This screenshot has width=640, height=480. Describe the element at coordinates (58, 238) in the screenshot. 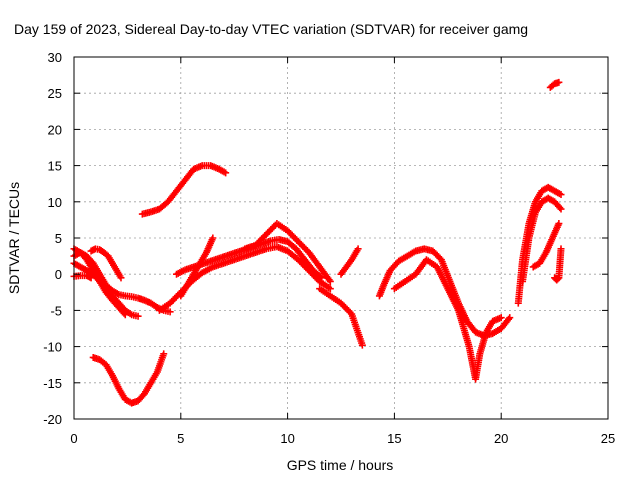

I see `y-tick-label: 5` at that location.